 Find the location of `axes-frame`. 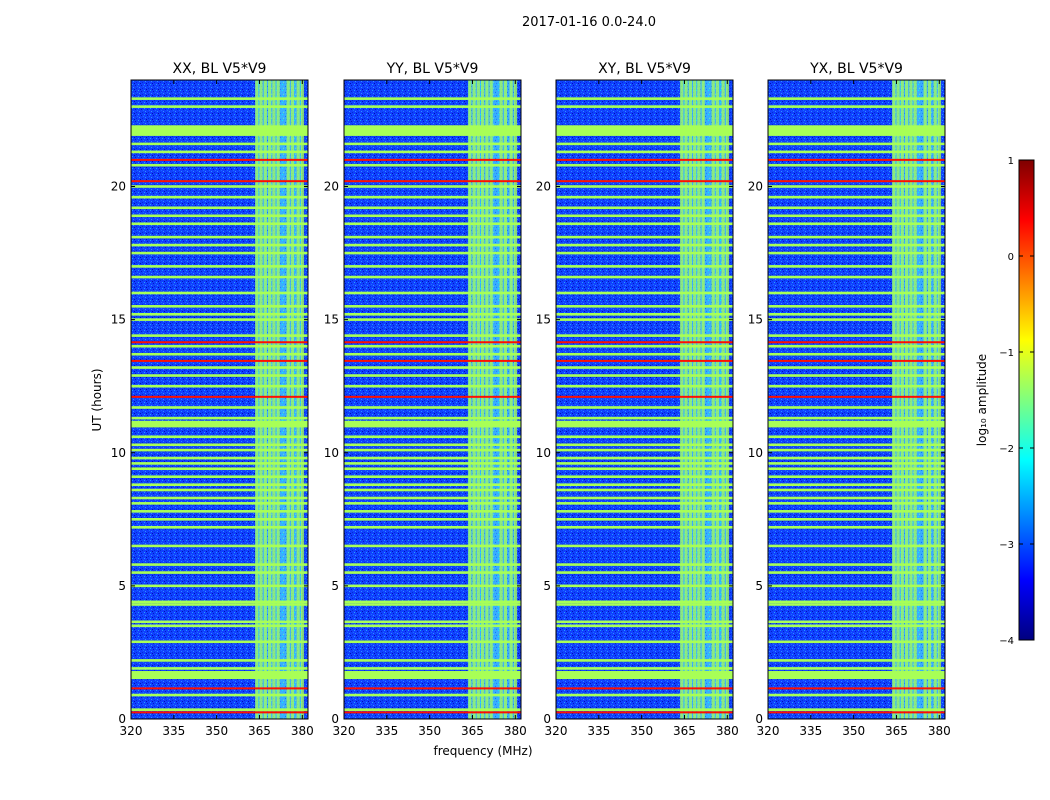

axes-frame is located at coordinates (644, 399).